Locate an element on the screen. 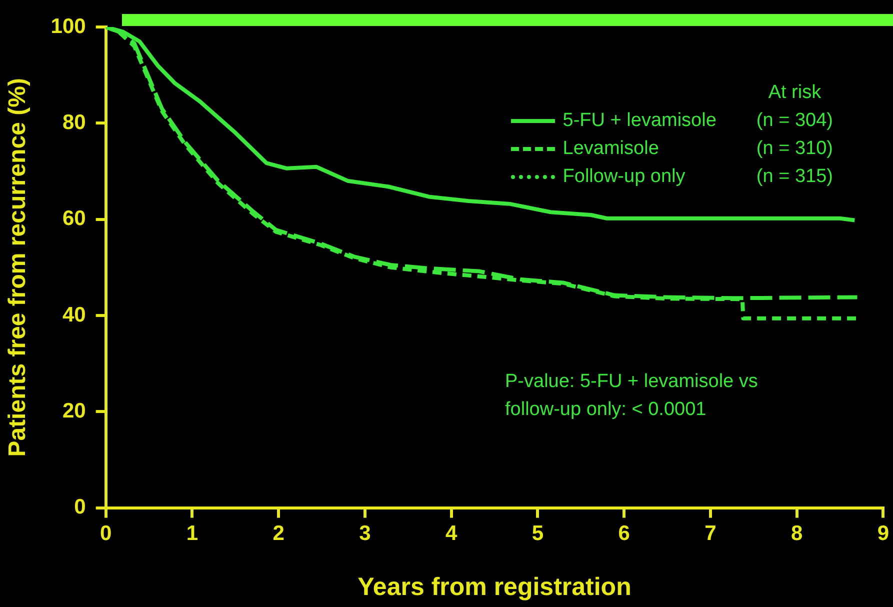 The image size is (893, 607). legend-label: 5-FU + levamisole is located at coordinates (639, 121).